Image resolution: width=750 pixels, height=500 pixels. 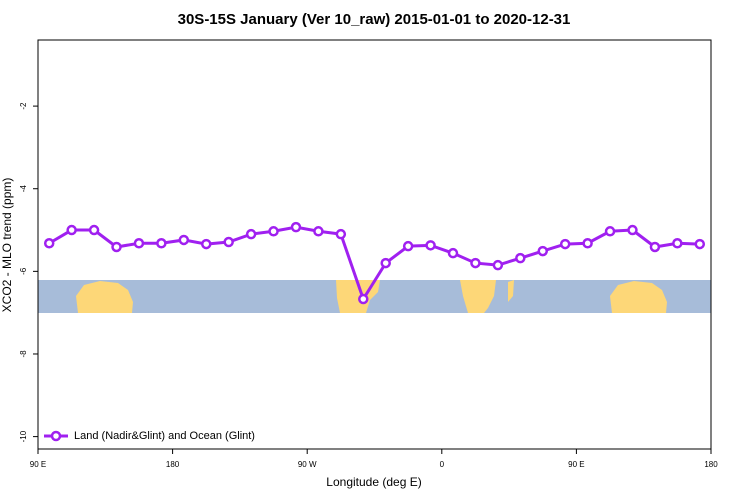 What do you see at coordinates (374, 296) in the screenshot?
I see `map-band` at bounding box center [374, 296].